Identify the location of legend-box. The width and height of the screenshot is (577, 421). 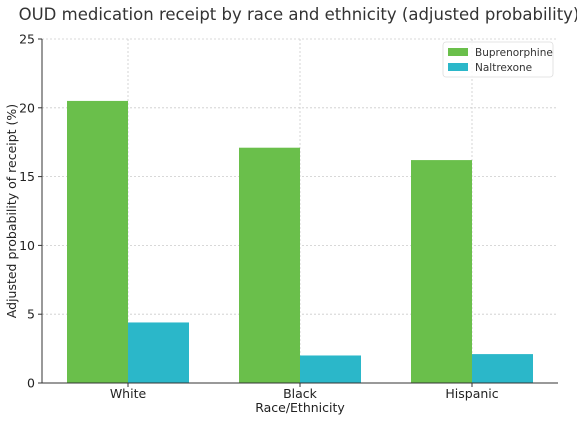
(498, 59).